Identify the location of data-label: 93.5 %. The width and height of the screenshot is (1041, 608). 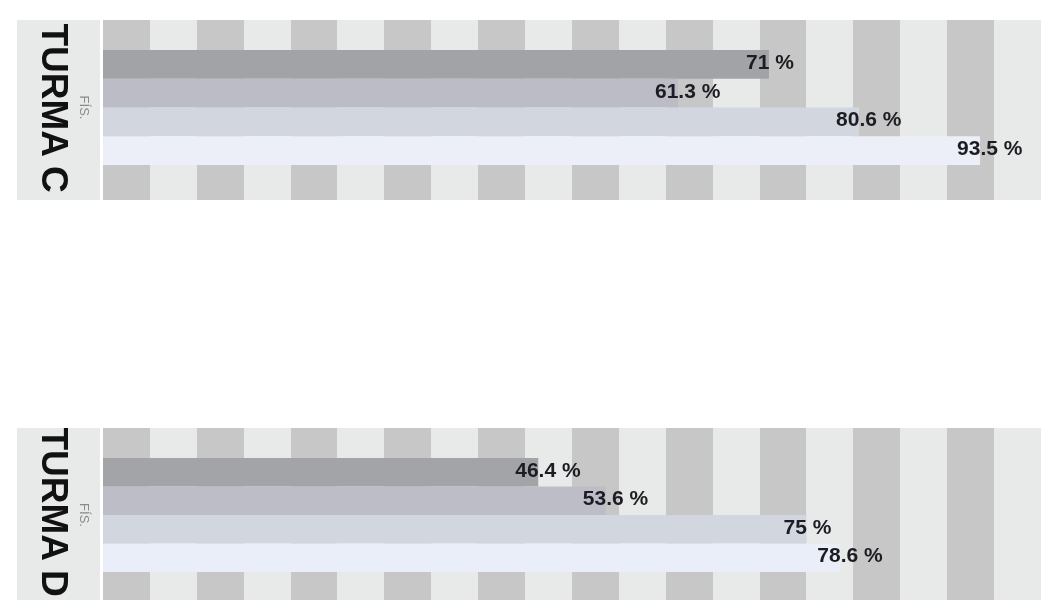
(990, 148).